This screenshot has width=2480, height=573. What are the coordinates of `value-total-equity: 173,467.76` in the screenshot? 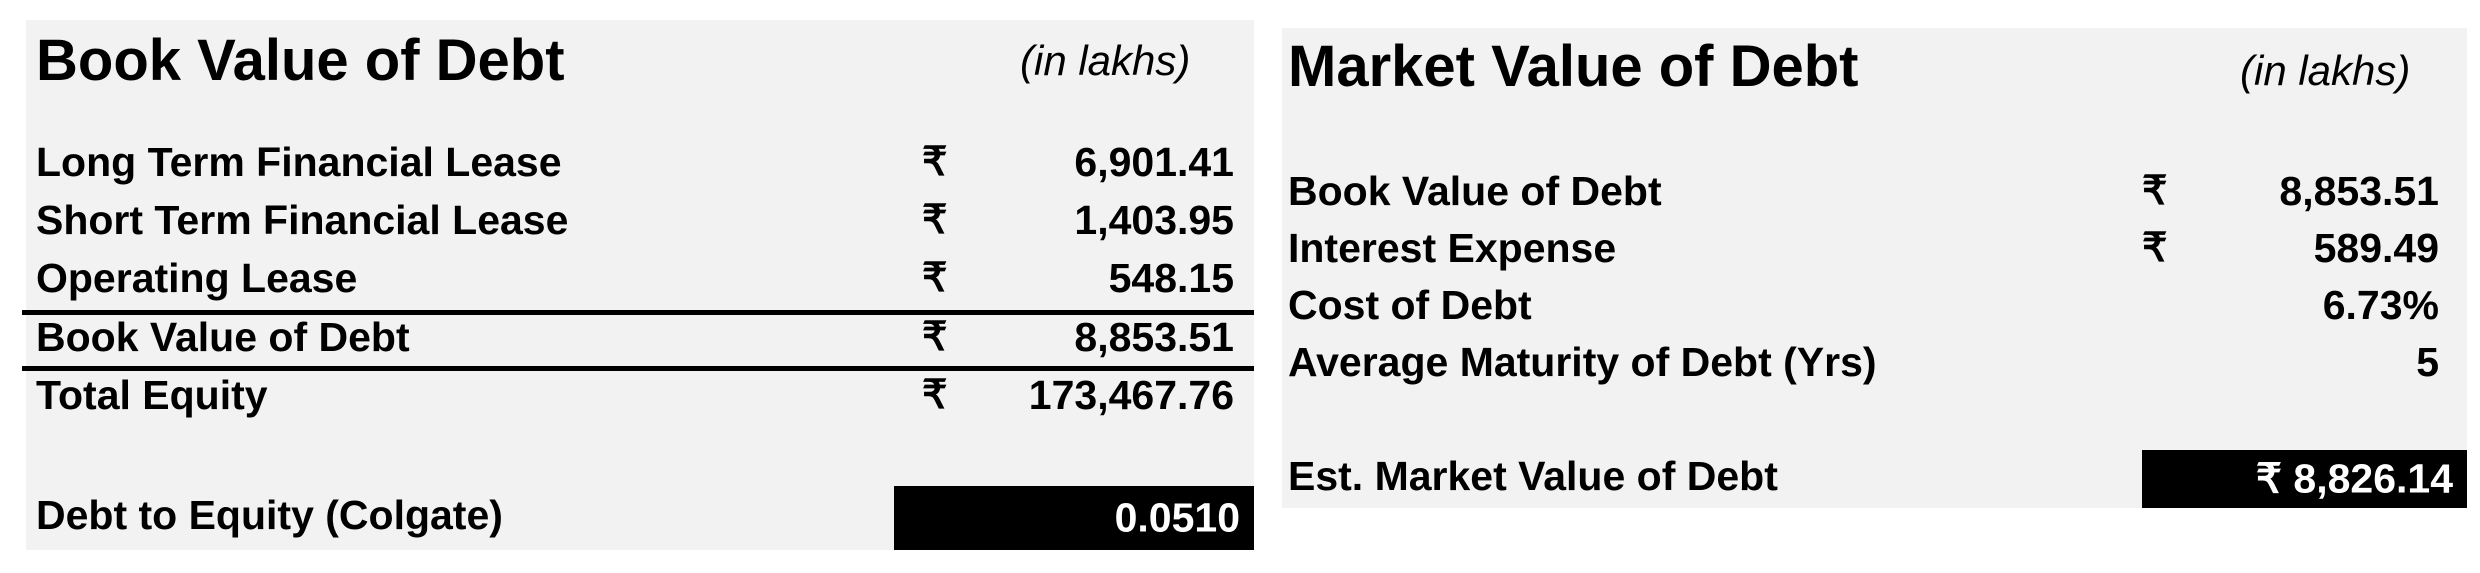 It's located at (1131, 395).